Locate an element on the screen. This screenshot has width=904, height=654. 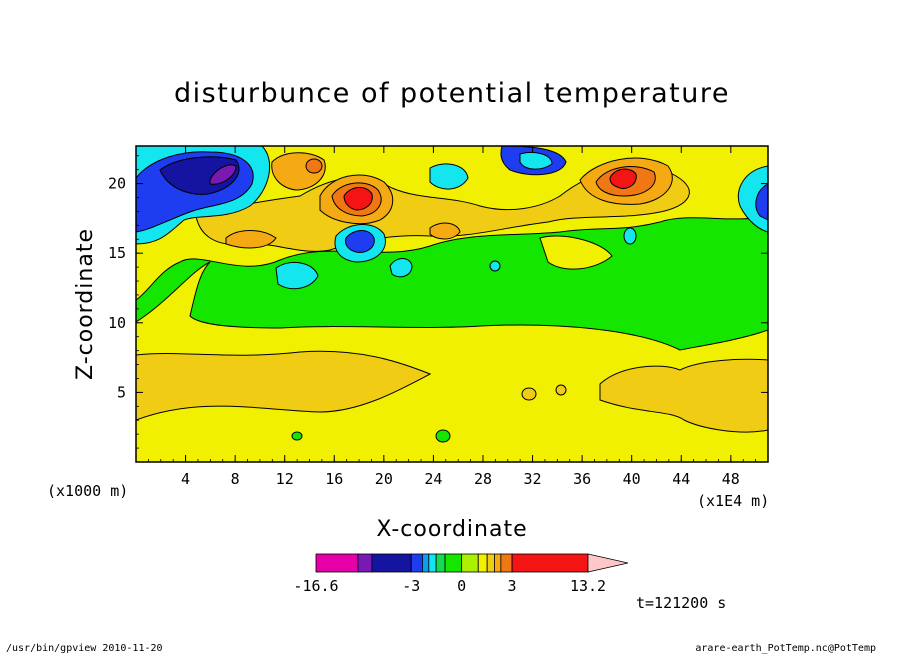
footer-left: /usr/bin/gpview 2010-11-20 is located at coordinates (84, 648).